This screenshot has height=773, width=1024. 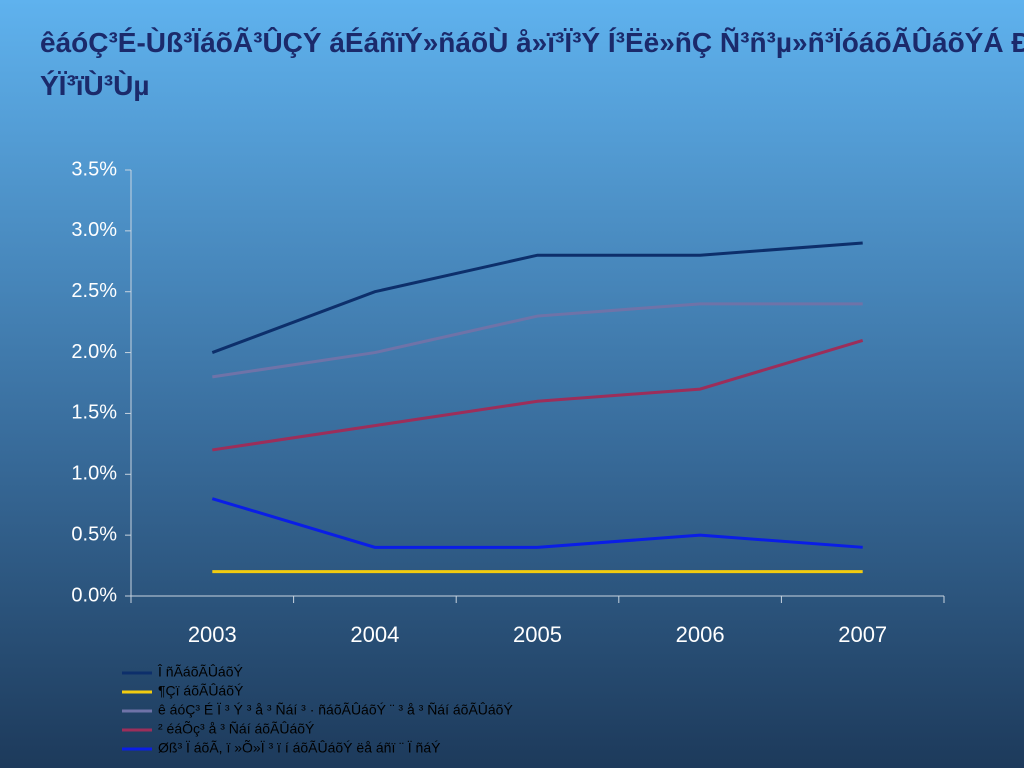 What do you see at coordinates (700, 634) in the screenshot?
I see `x-tick-label: 2006` at bounding box center [700, 634].